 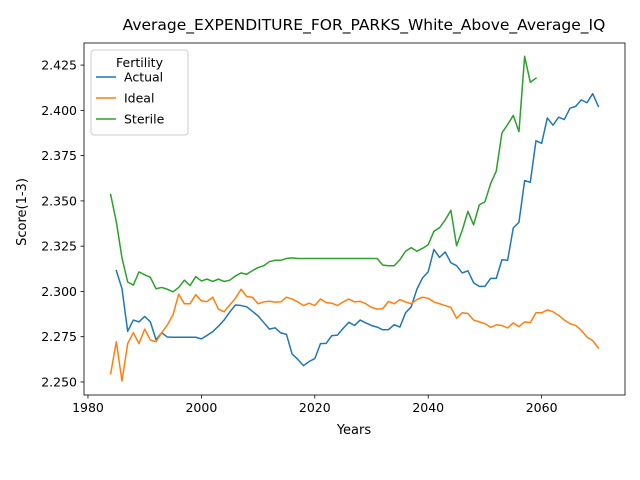 I want to click on y-tick-label: 2.350, so click(x=59, y=200).